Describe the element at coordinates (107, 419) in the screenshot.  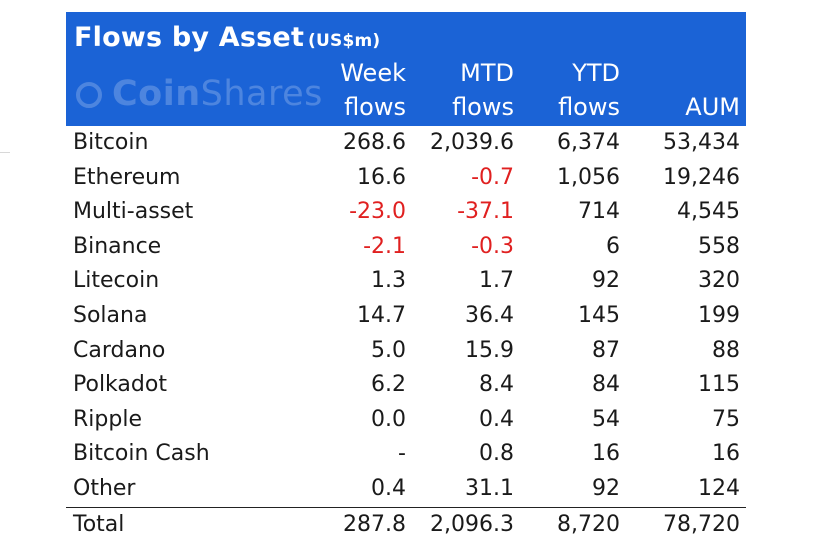
I see `asset-name-cell: Ripple` at that location.